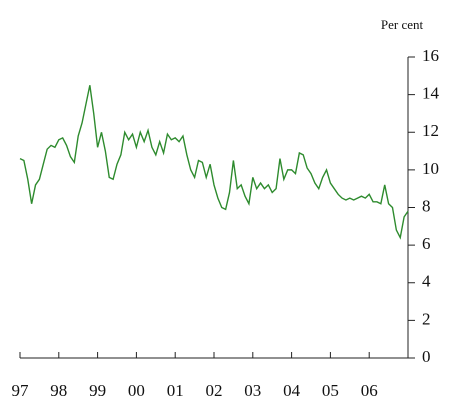  Describe the element at coordinates (430, 168) in the screenshot. I see `y-tick-label: 10` at that location.